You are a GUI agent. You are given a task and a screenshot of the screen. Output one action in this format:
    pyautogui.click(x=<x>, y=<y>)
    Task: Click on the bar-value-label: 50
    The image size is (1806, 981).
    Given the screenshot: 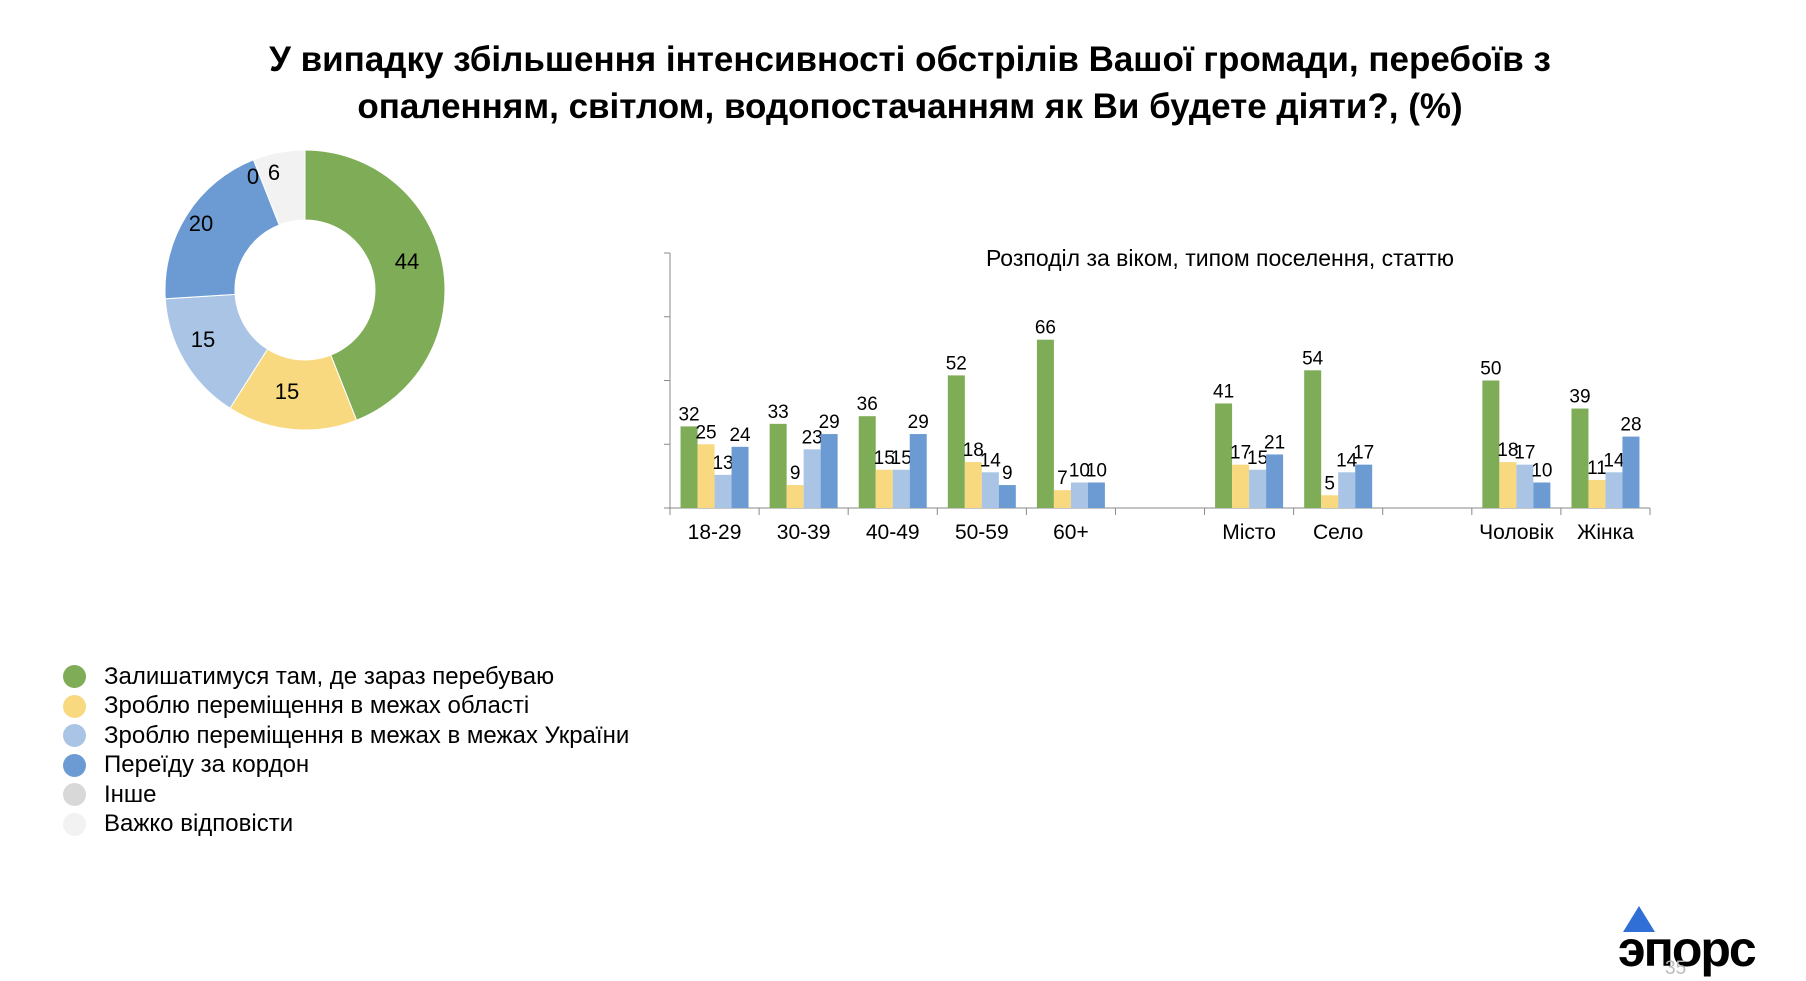 What is the action you would take?
    pyautogui.click(x=1490, y=369)
    